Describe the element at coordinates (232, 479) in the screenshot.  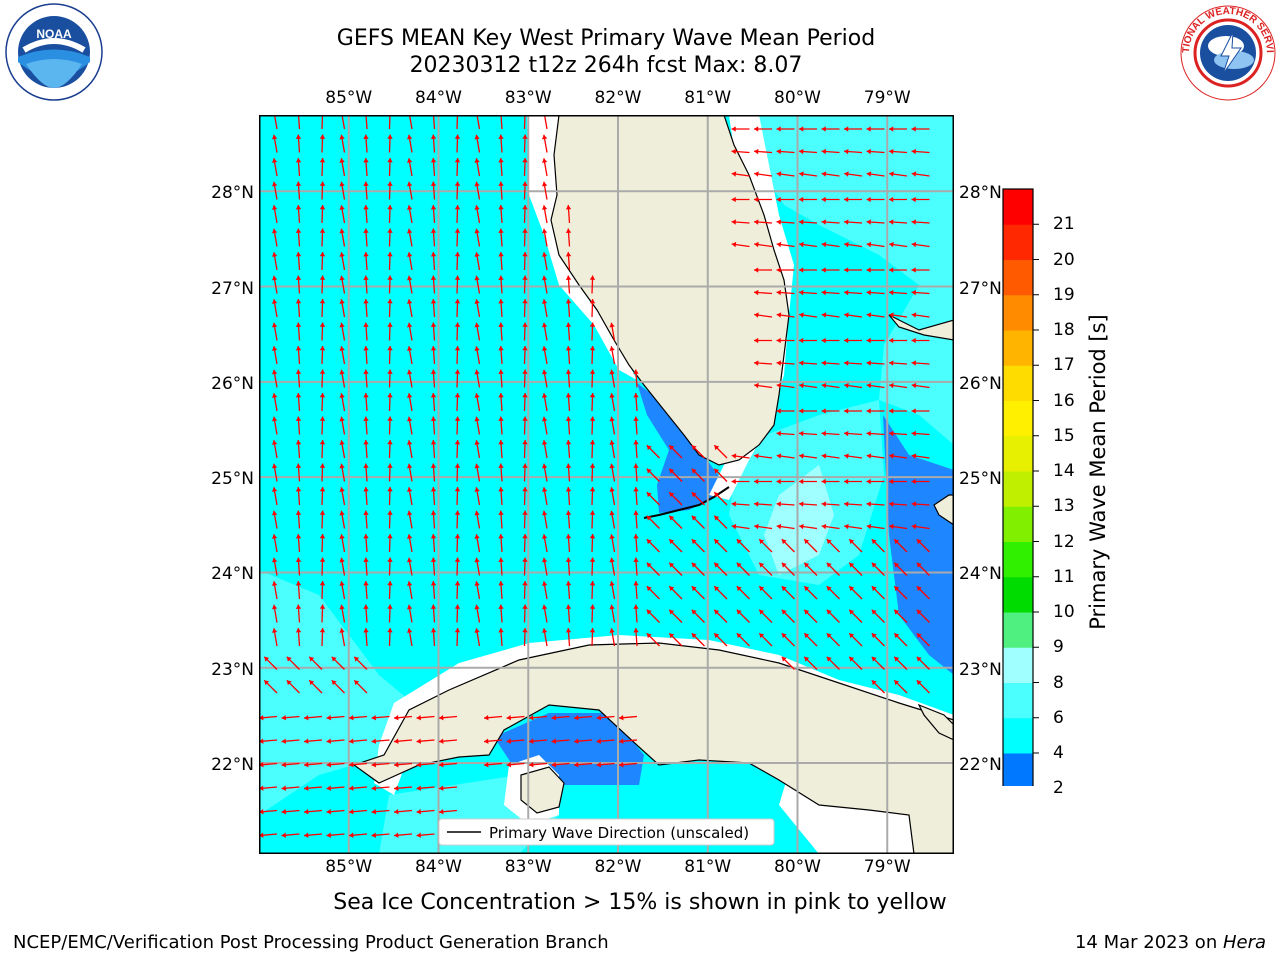
I see `lat-label: 25°N` at that location.